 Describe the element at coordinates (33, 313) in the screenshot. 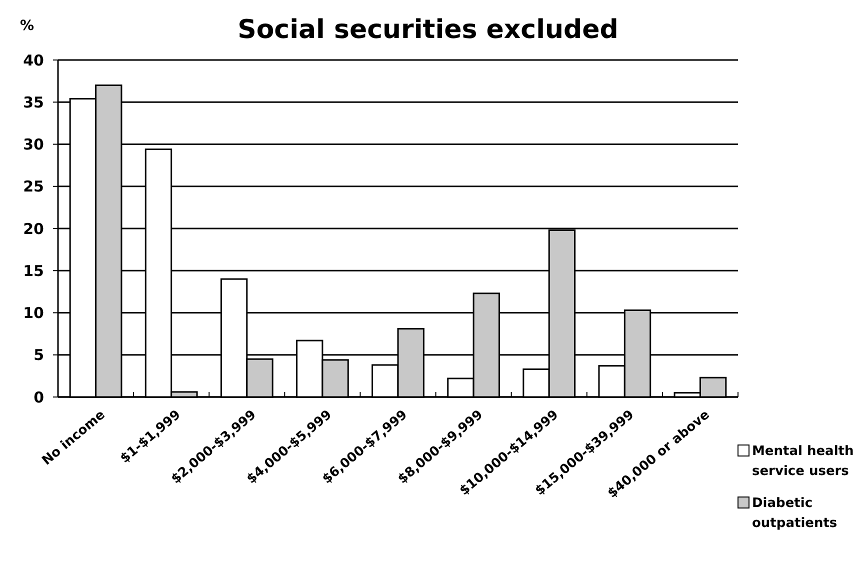

I see `y-tick-label: 10` at that location.